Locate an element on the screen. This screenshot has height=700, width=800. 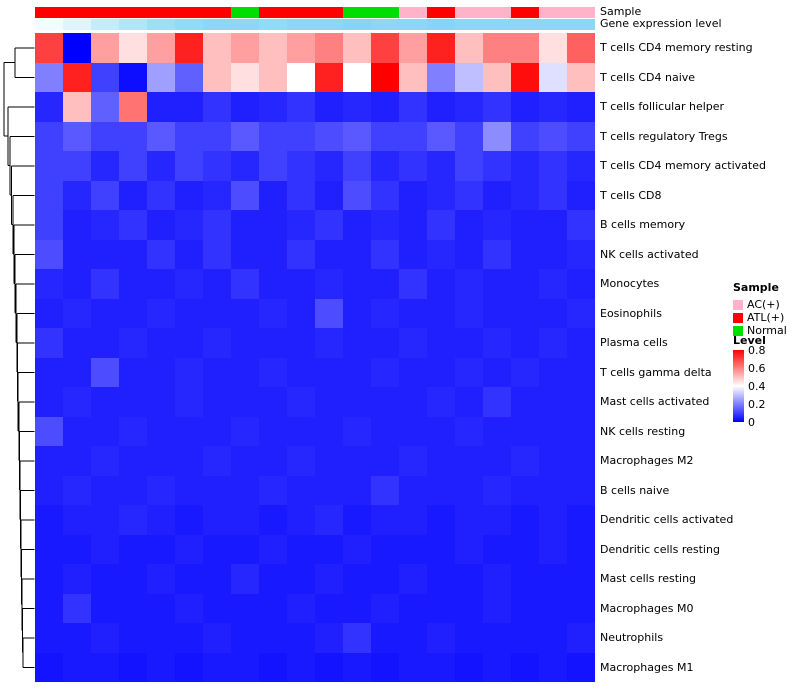
row-label: Monocytes is located at coordinates (630, 284).